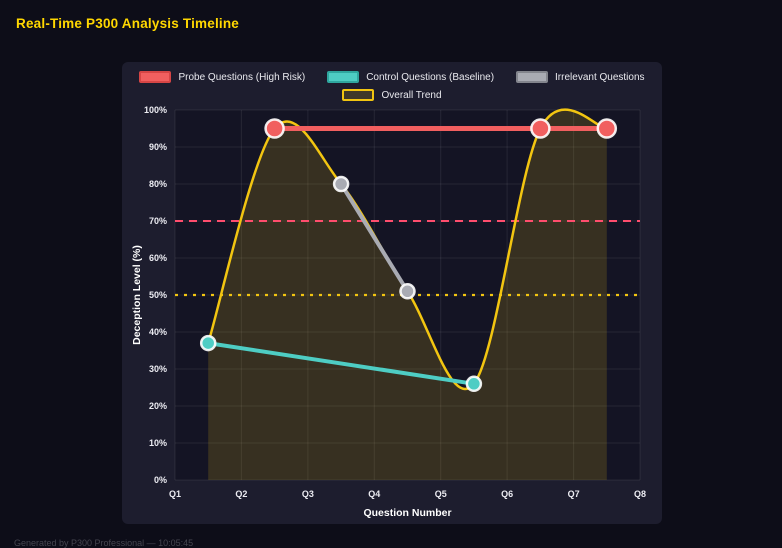  I want to click on y-tick-label: 40%, so click(158, 332).